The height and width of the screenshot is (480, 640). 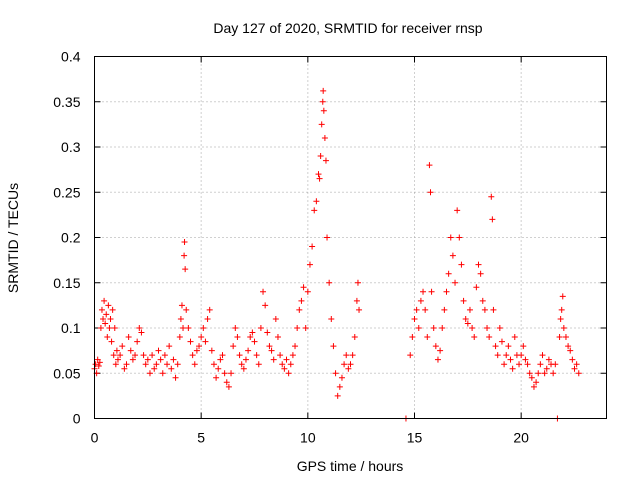 What do you see at coordinates (66, 102) in the screenshot?
I see `y-tick-label: 0.35` at bounding box center [66, 102].